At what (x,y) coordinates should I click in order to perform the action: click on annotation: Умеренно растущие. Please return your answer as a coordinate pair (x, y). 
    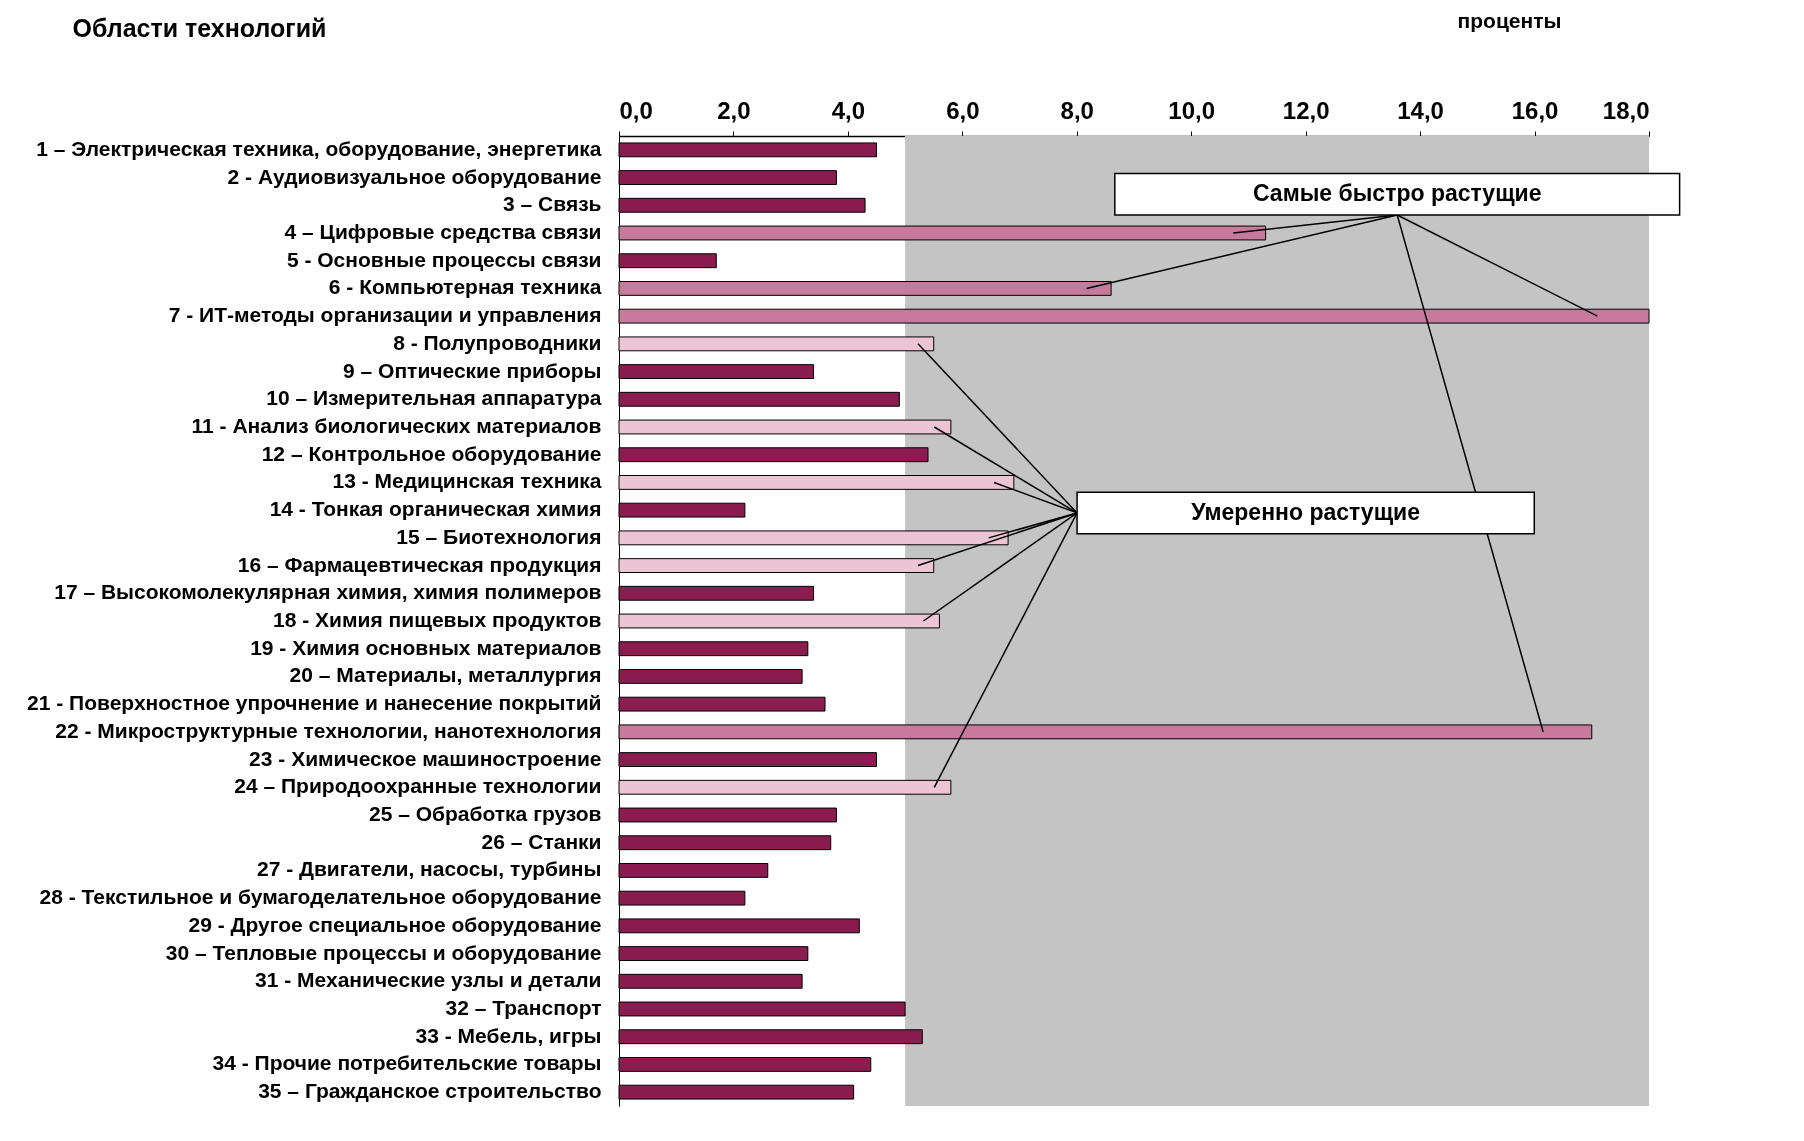
    Looking at the image, I should click on (1305, 511).